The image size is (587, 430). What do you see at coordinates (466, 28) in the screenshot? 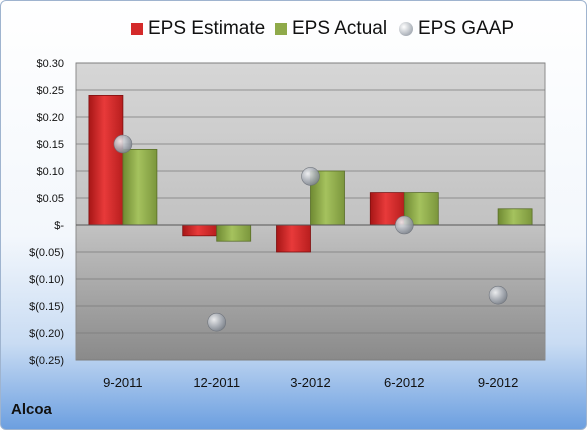
I see `legend-label-gaap: EPS GAAP` at bounding box center [466, 28].